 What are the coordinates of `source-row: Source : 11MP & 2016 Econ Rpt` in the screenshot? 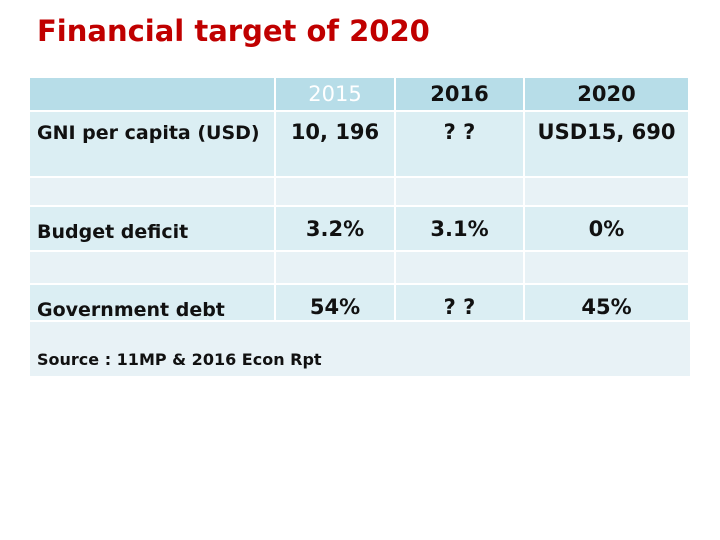 It's located at (360, 350).